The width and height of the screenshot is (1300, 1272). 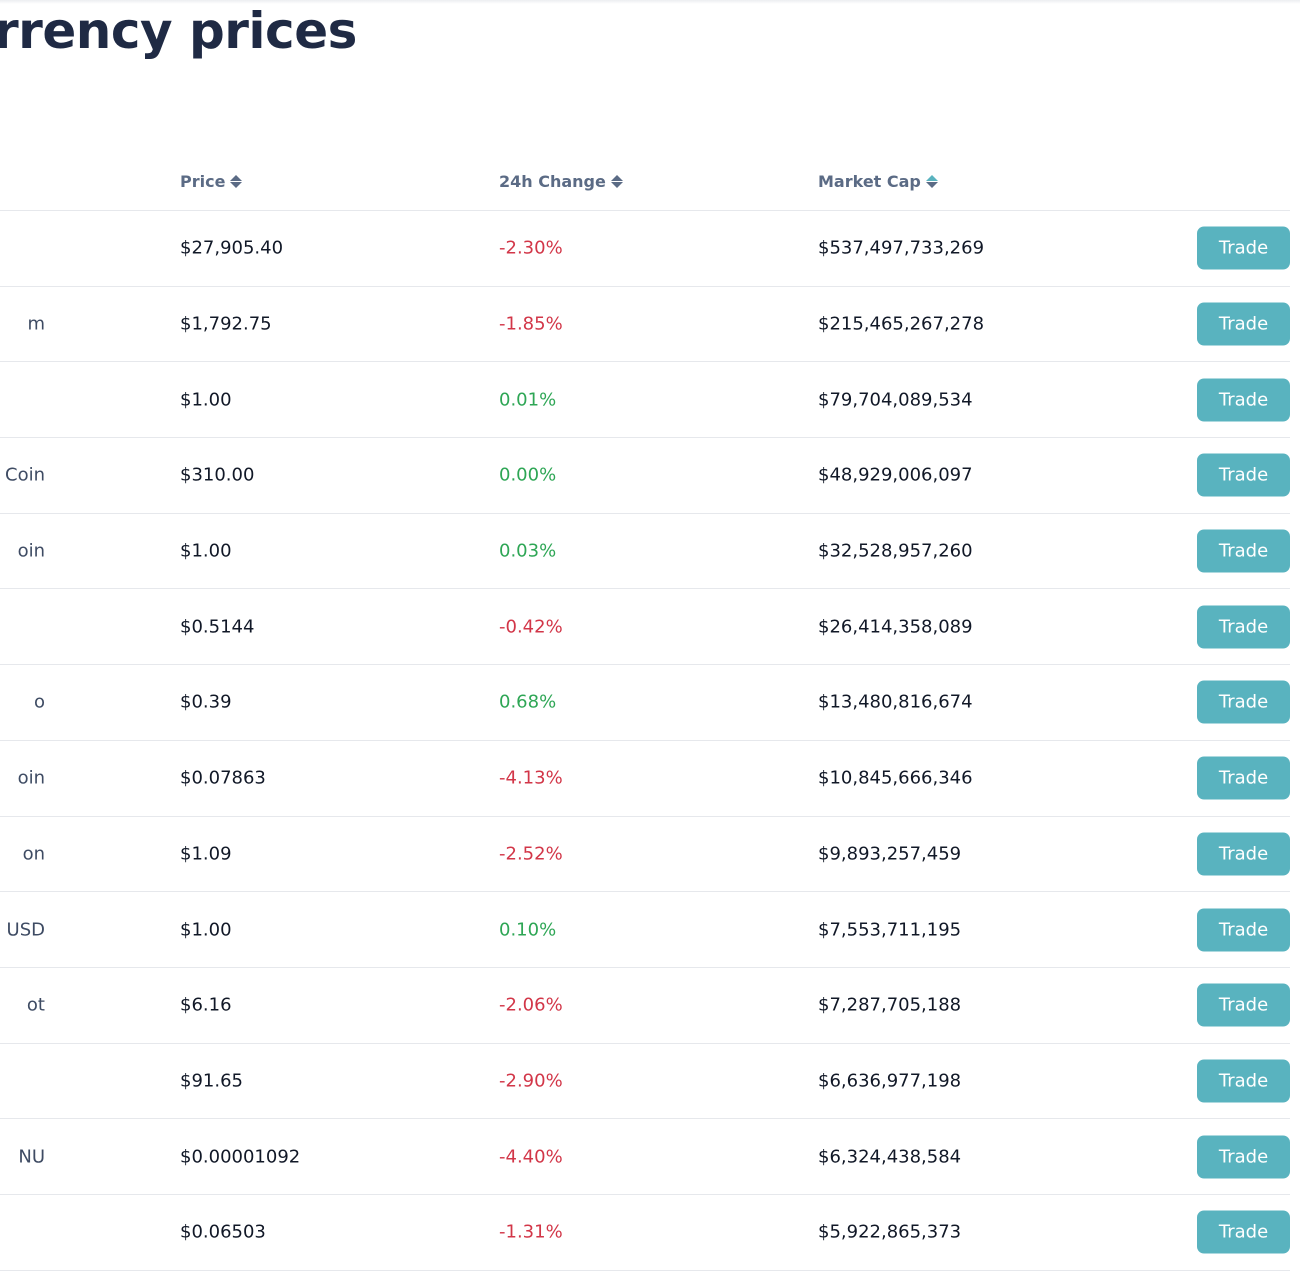 What do you see at coordinates (895, 778) in the screenshot?
I see `market-cap-cell: $10,845,666,346` at bounding box center [895, 778].